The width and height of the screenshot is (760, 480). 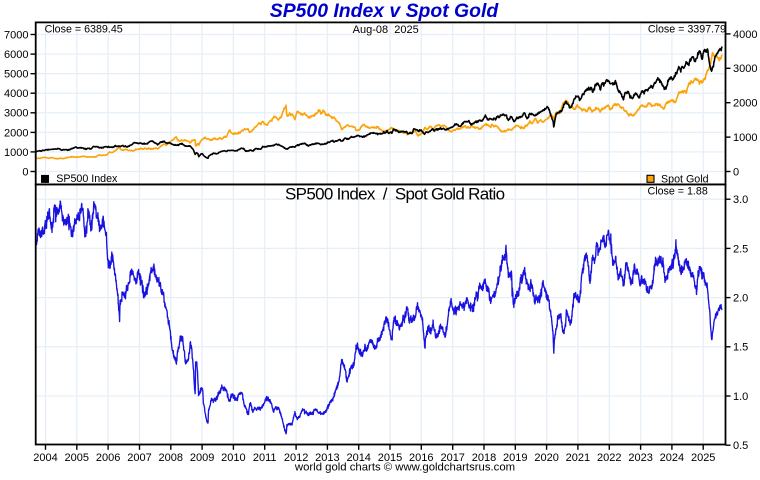 I want to click on svg-text: Spot Gold, so click(x=685, y=179).